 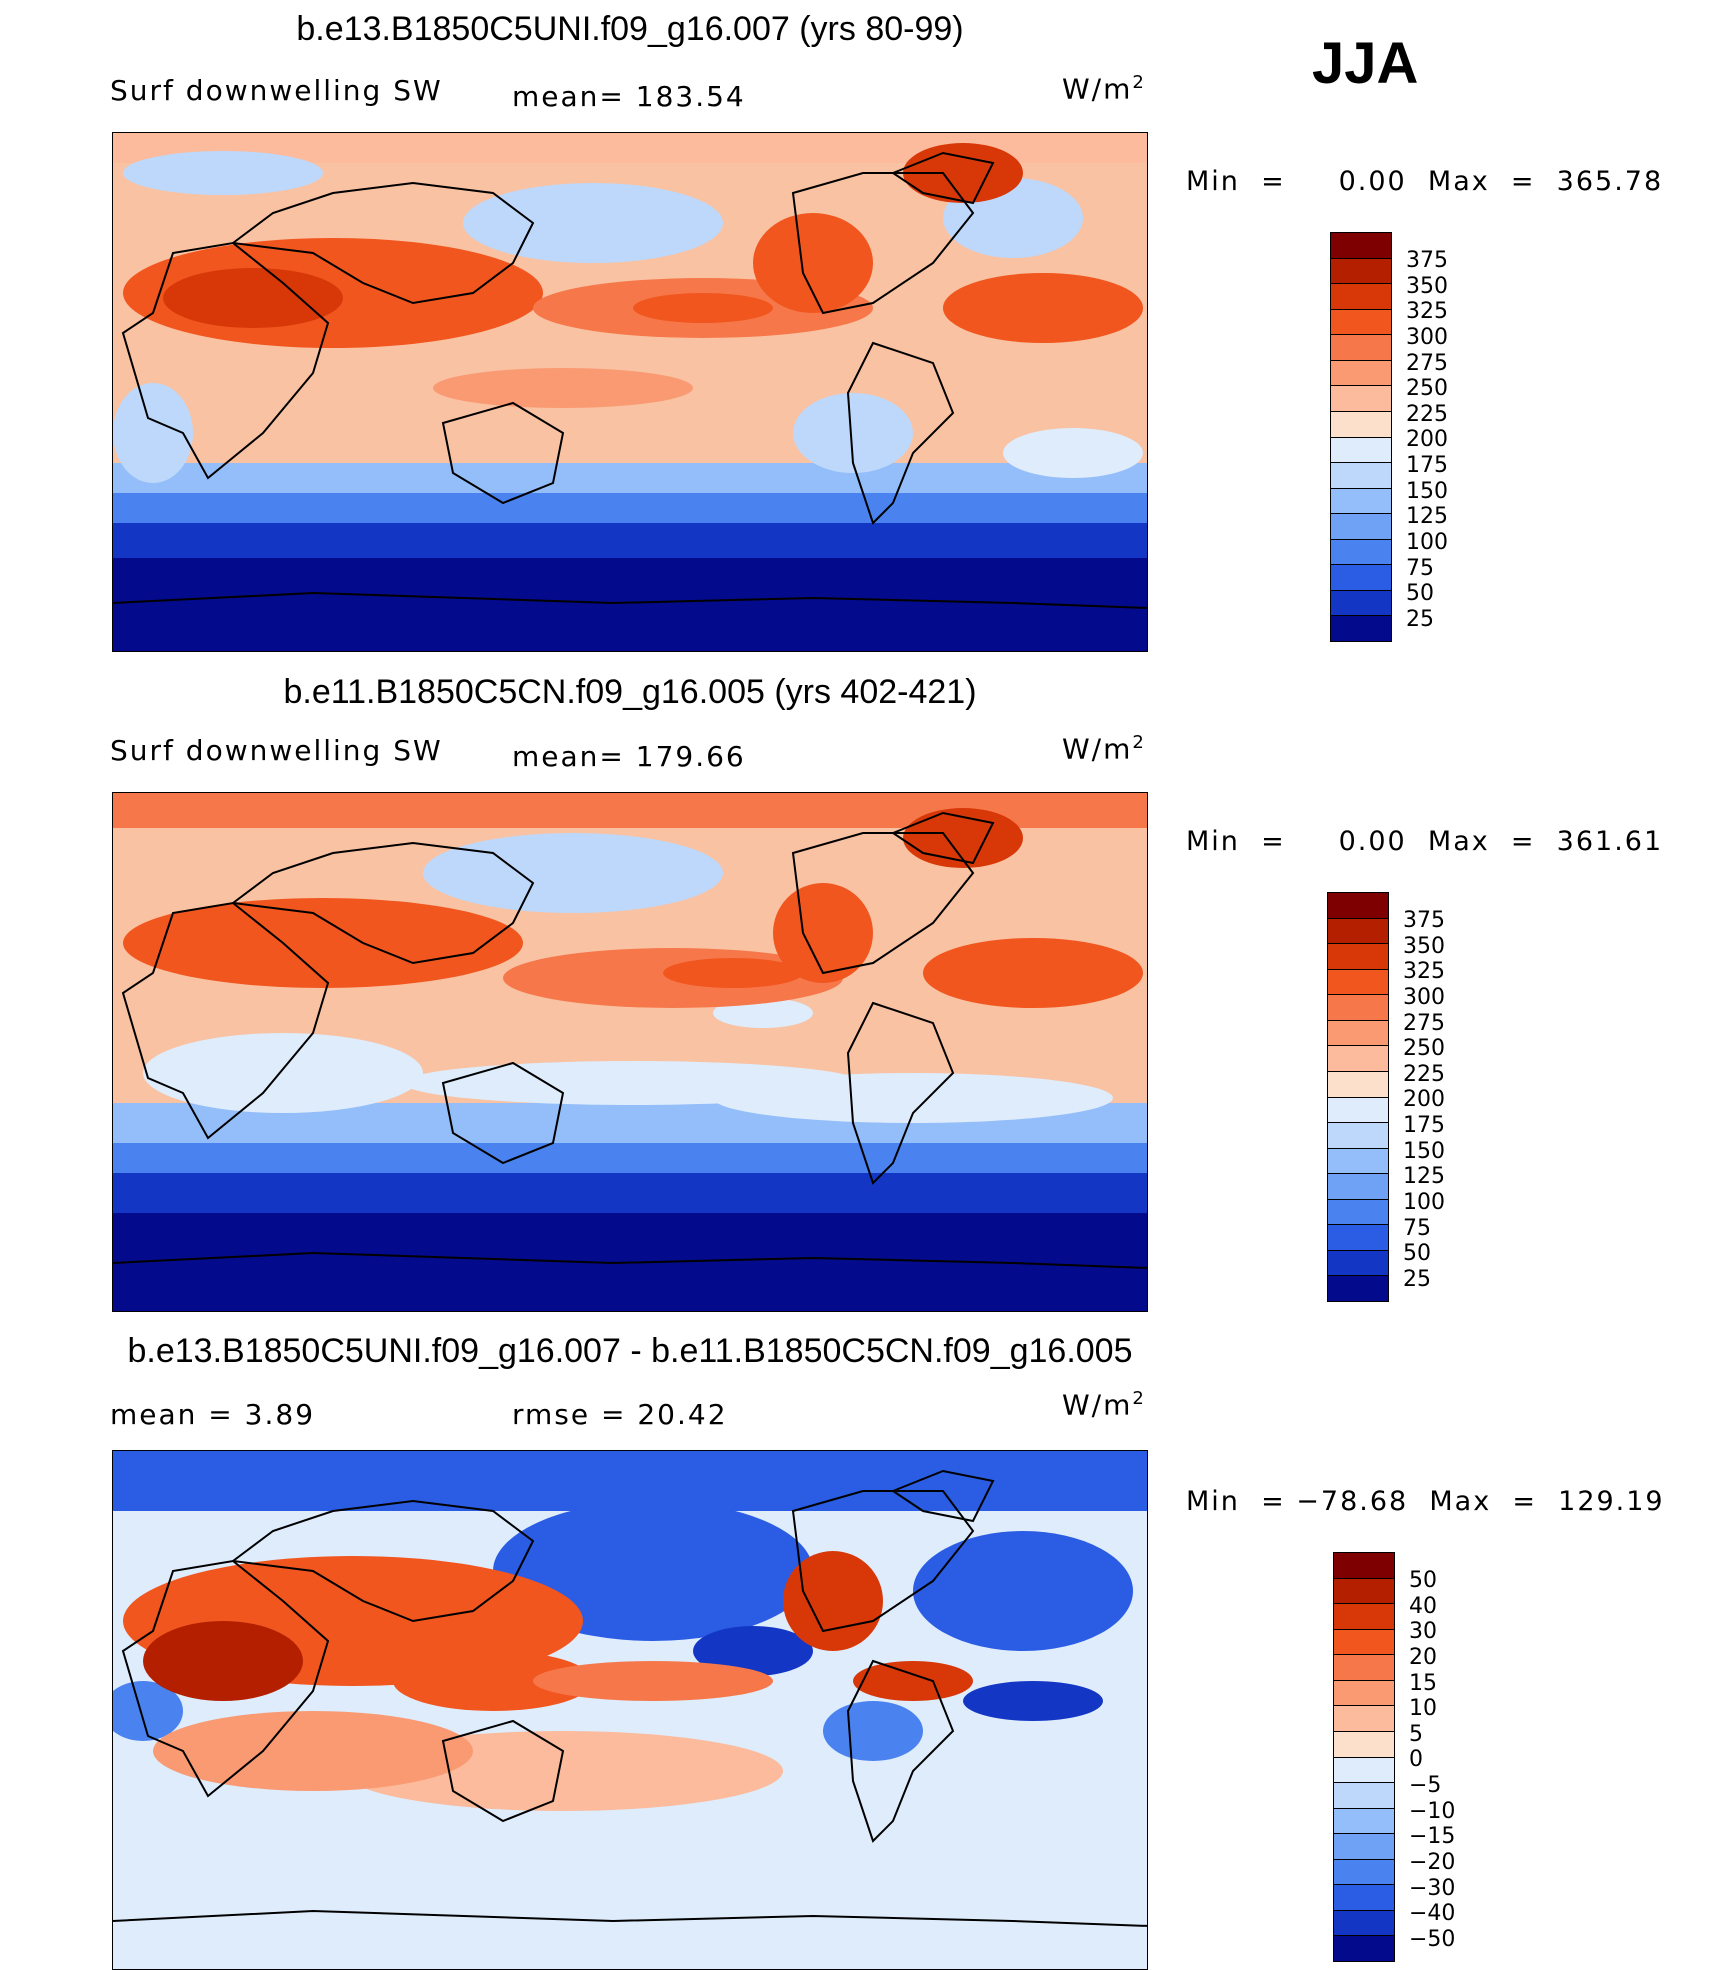 What do you see at coordinates (823, 933) in the screenshot?
I see `north-america-west` at bounding box center [823, 933].